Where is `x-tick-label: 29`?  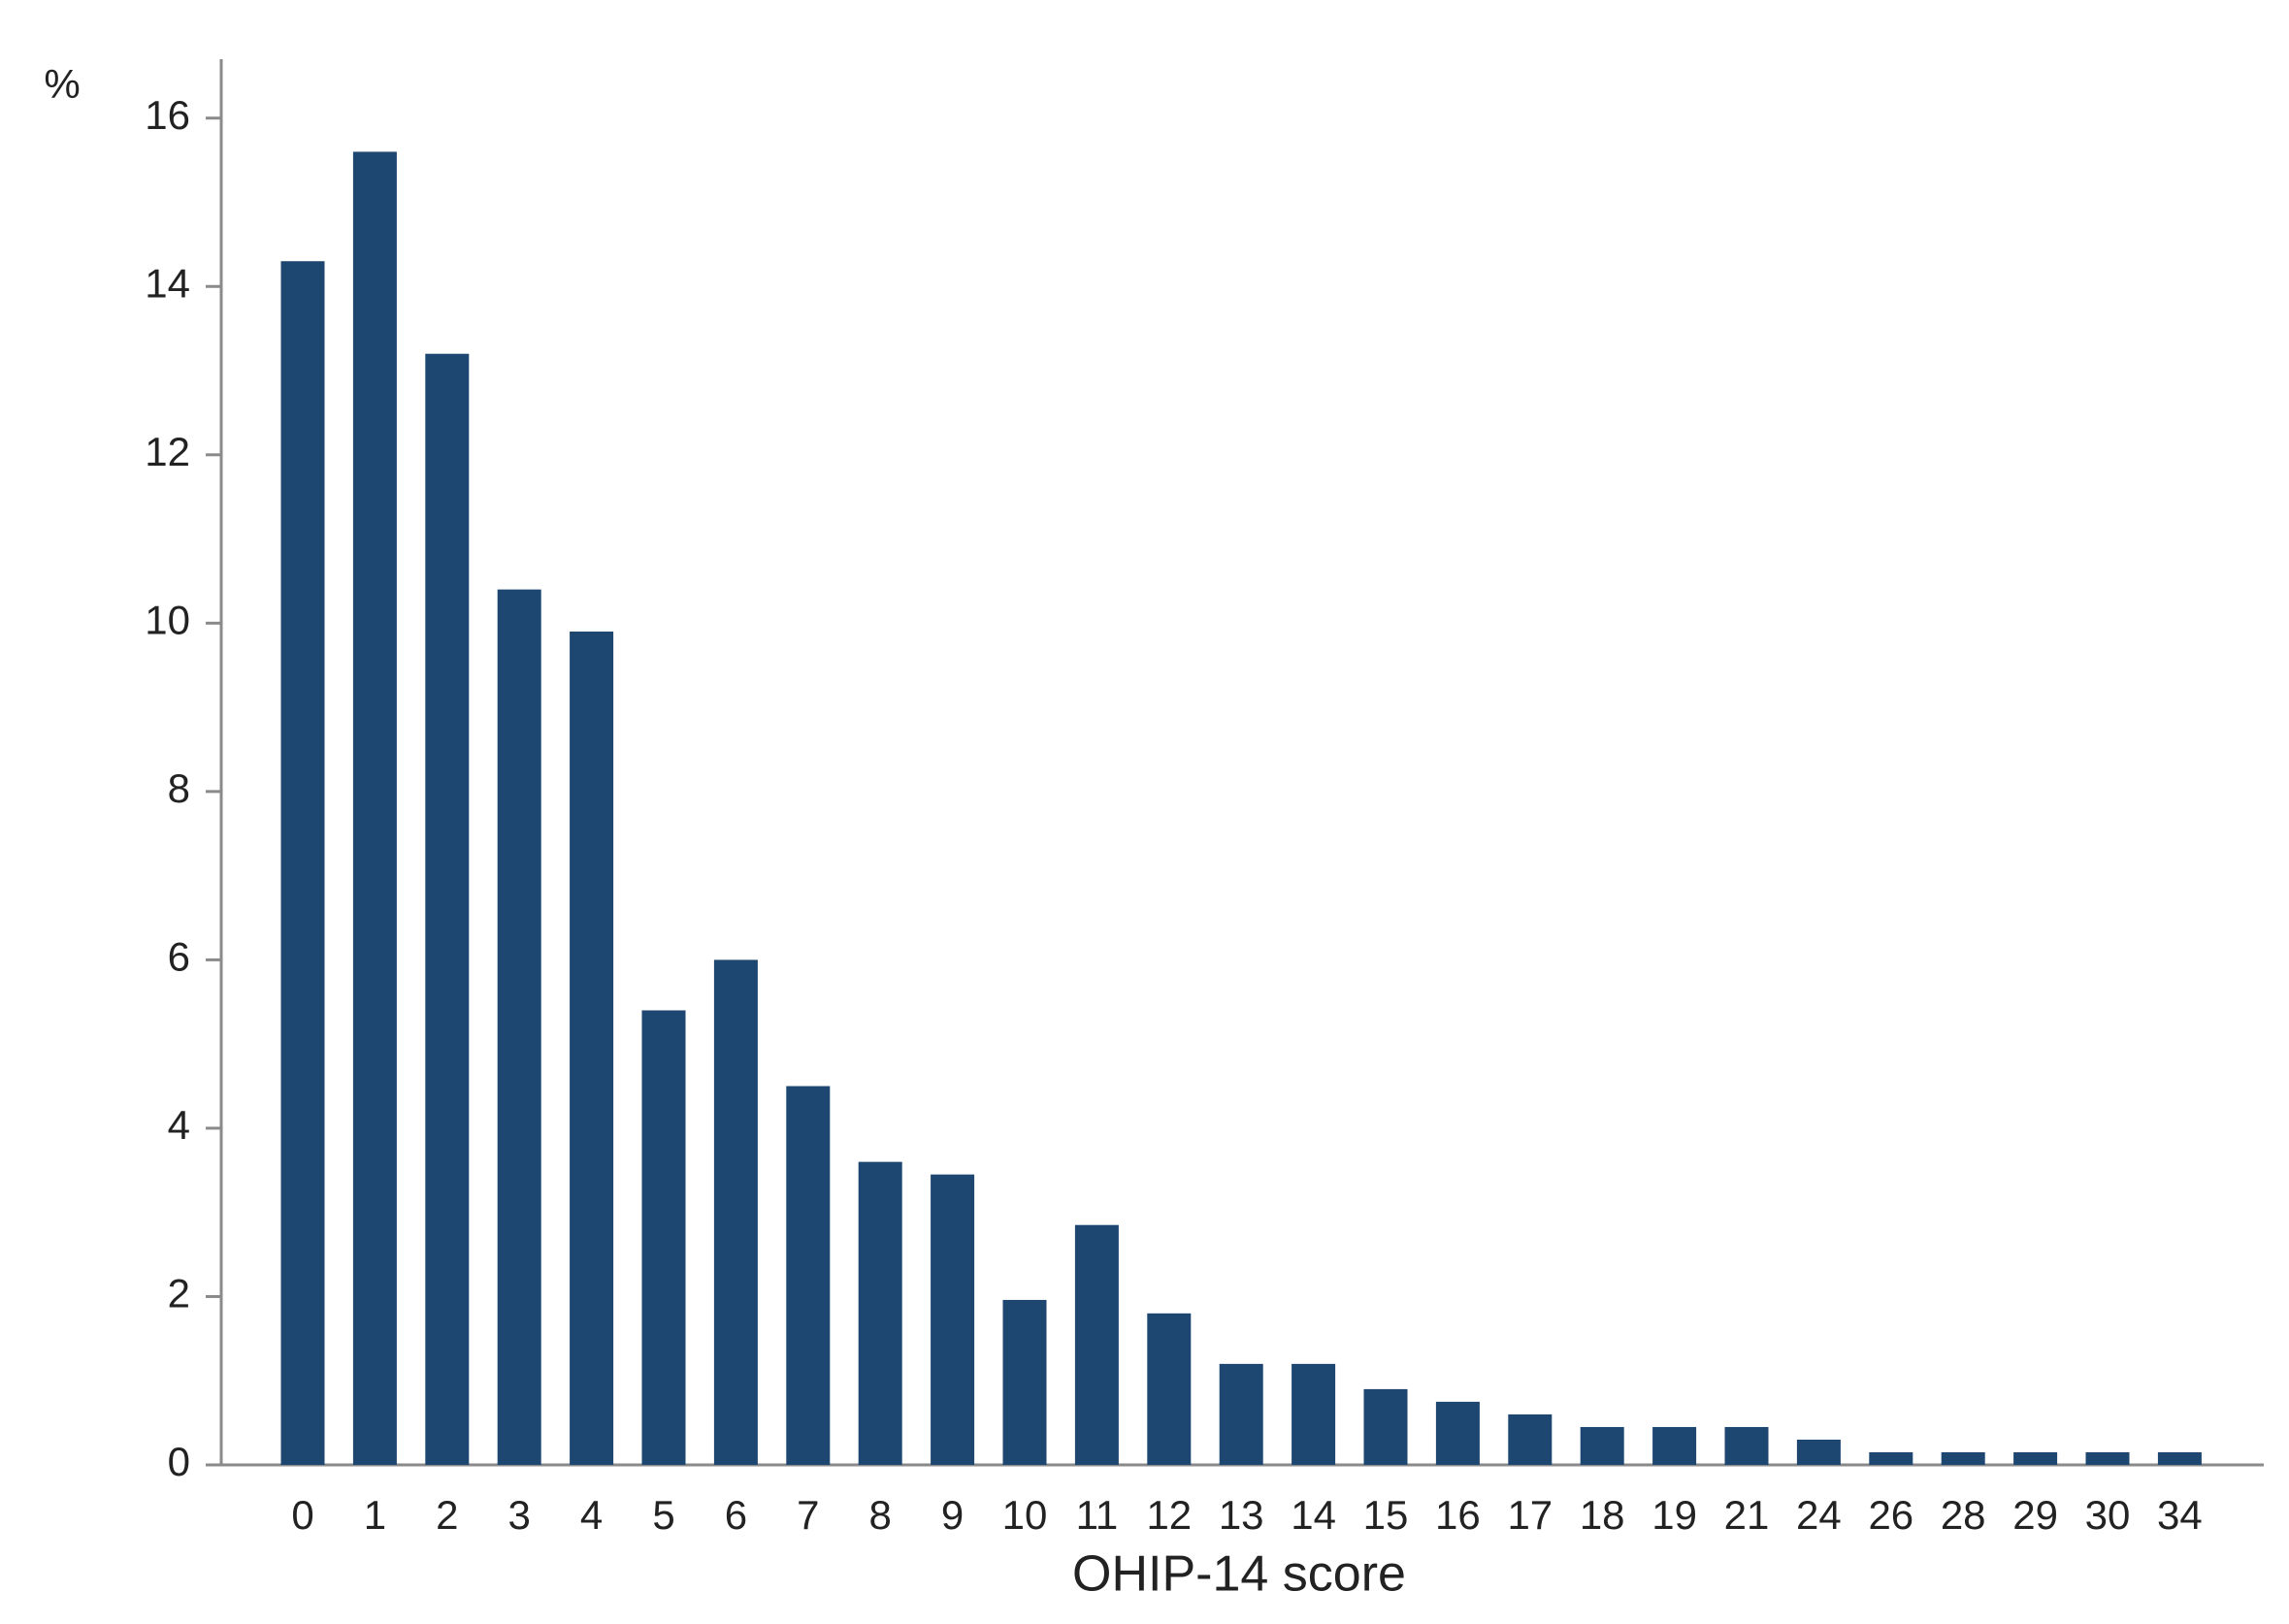
x-tick-label: 29 is located at coordinates (2035, 1515).